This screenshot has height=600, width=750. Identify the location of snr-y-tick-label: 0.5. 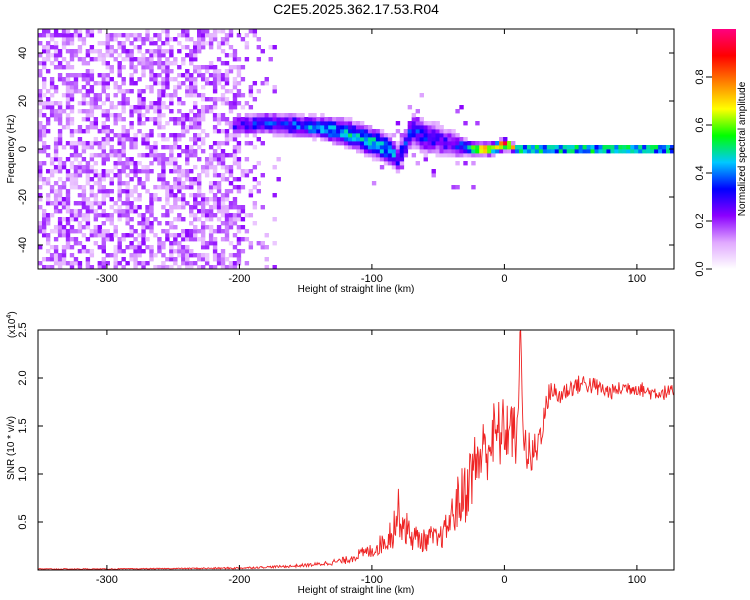
(23, 521).